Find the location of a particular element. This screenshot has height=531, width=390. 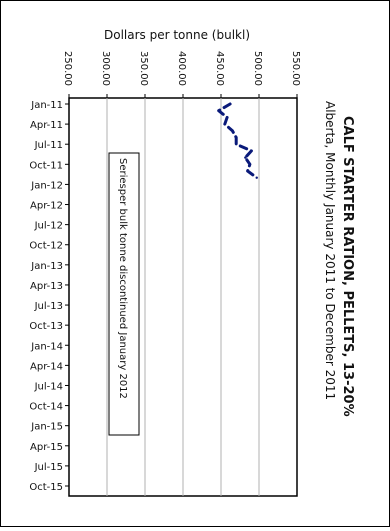

date-tick-label: Jul-12 is located at coordinates (48, 226).